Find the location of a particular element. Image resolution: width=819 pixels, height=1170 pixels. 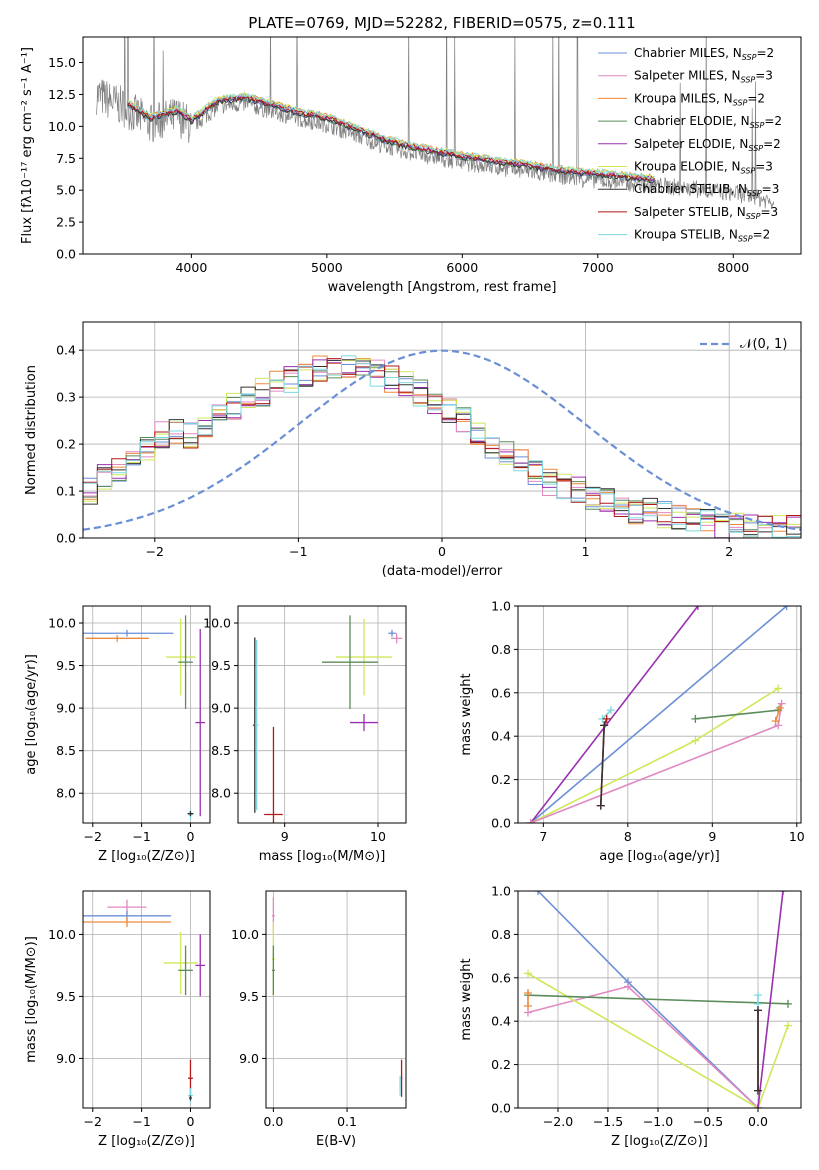

model-line-kroupa-stelib is located at coordinates (391, 136).